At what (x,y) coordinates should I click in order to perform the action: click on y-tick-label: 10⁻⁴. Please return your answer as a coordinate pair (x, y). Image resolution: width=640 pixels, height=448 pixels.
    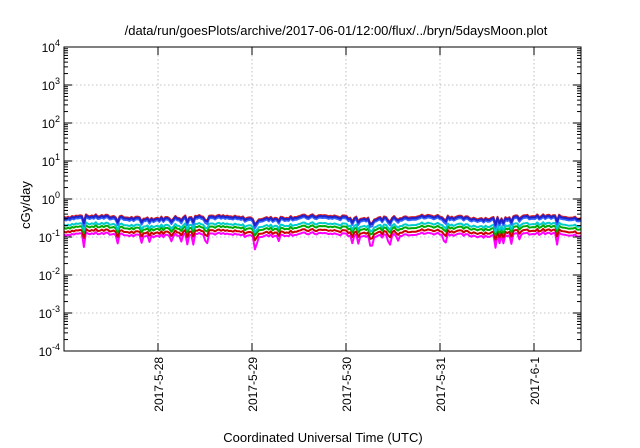
    Looking at the image, I should click on (49, 350).